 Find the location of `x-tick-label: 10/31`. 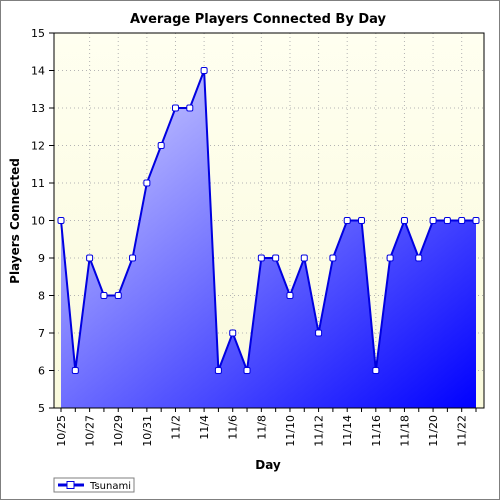

x-tick-label: 10/31 is located at coordinates (147, 431).